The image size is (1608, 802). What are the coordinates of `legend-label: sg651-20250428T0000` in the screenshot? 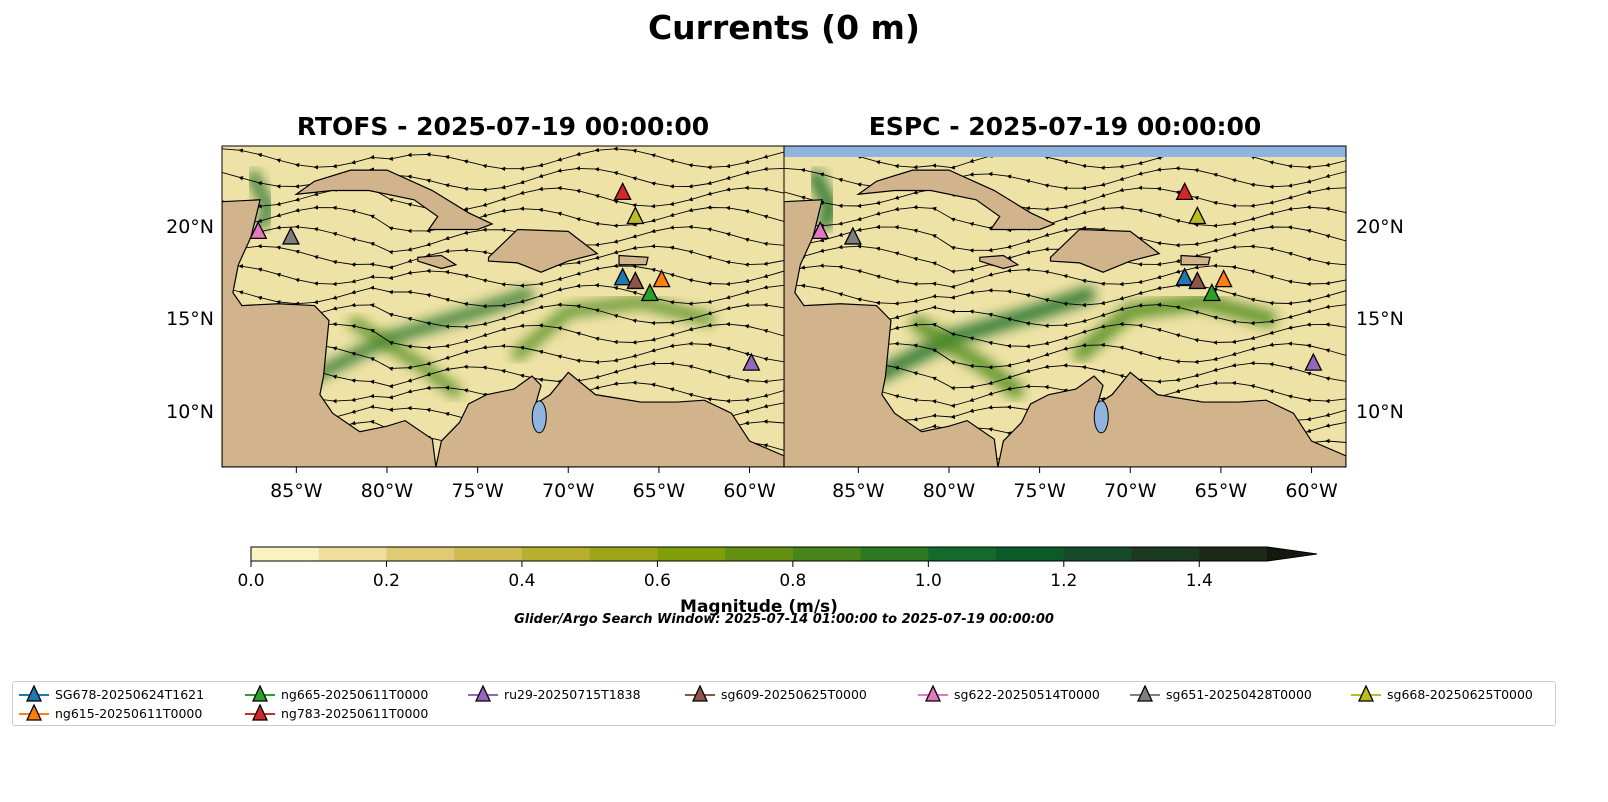 It's located at (1239, 694).